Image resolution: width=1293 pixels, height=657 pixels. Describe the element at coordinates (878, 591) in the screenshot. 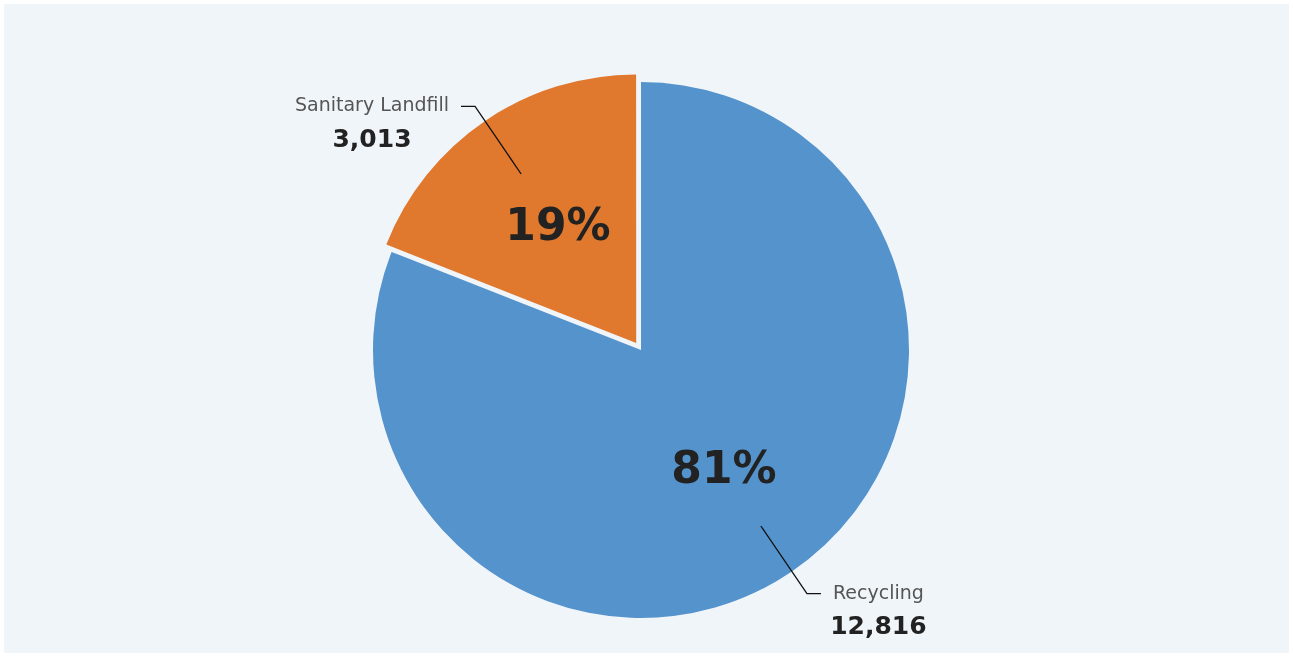

I see `slice-label: Recycling` at that location.